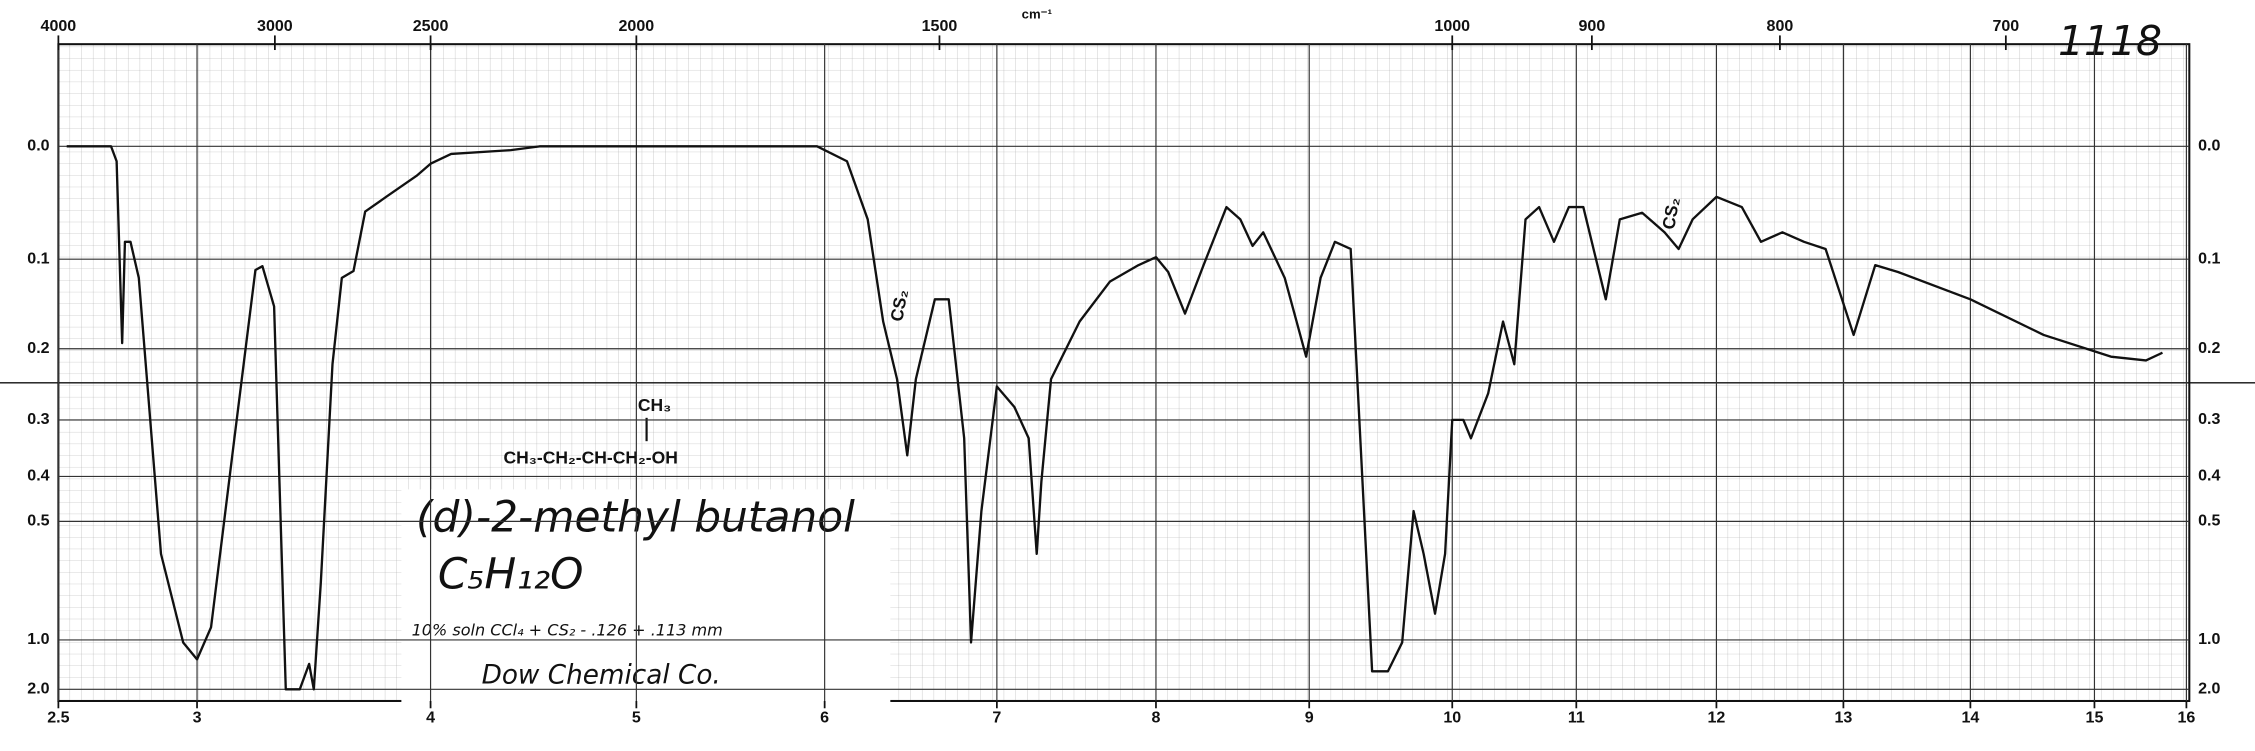  What do you see at coordinates (1576, 718) in the screenshot?
I see `x-tick-label: 11` at bounding box center [1576, 718].